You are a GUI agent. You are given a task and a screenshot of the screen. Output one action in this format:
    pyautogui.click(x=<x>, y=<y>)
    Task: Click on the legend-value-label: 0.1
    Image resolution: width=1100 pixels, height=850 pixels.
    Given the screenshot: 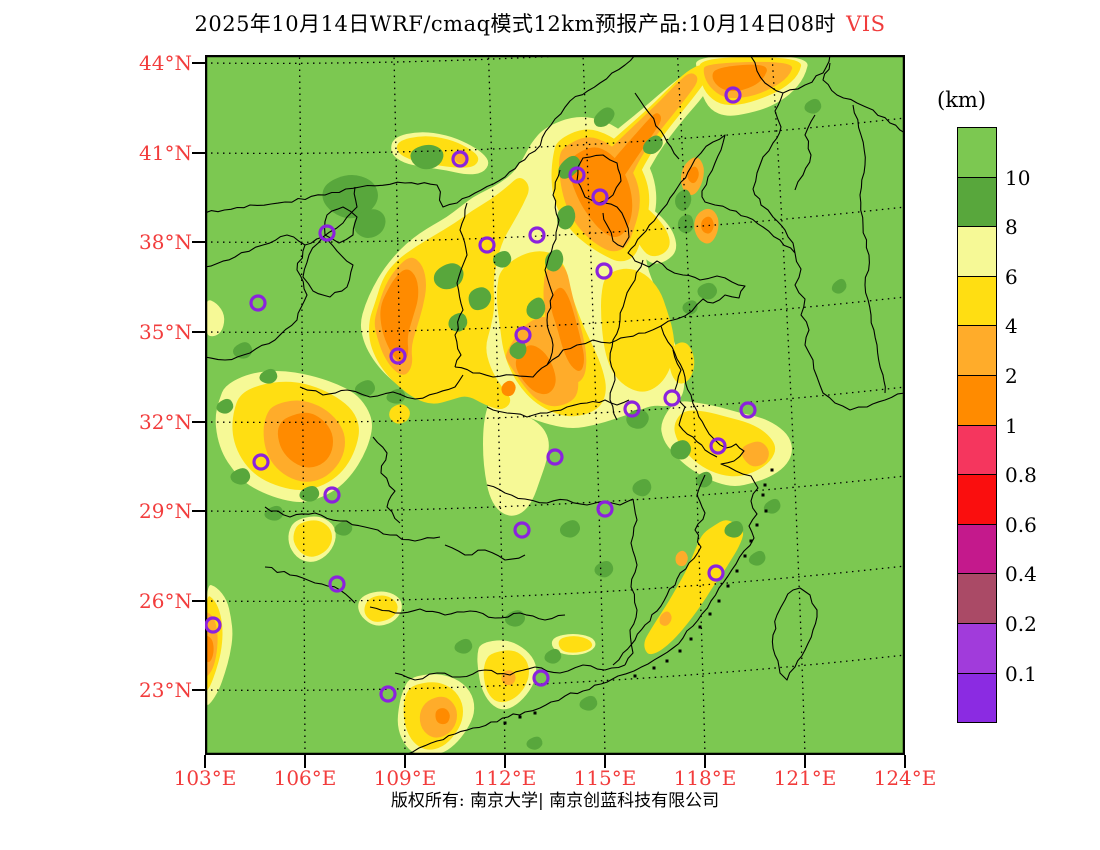 What is the action you would take?
    pyautogui.click(x=1021, y=673)
    